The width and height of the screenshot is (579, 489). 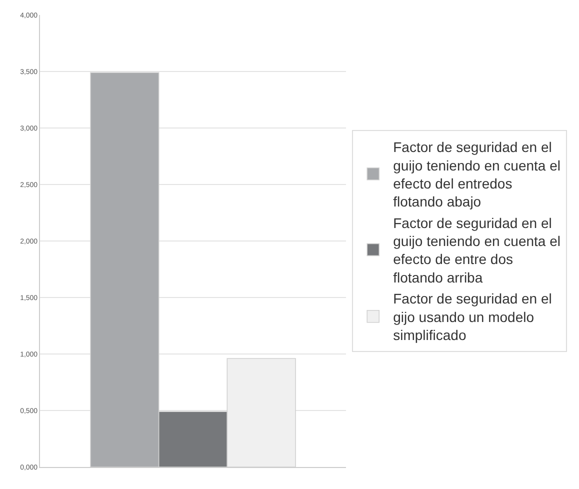 I want to click on legend-label: Factor de seguridad en el guijo teniendo en cuenta el efecto de entre dos flotando arriba, so click(x=476, y=250).